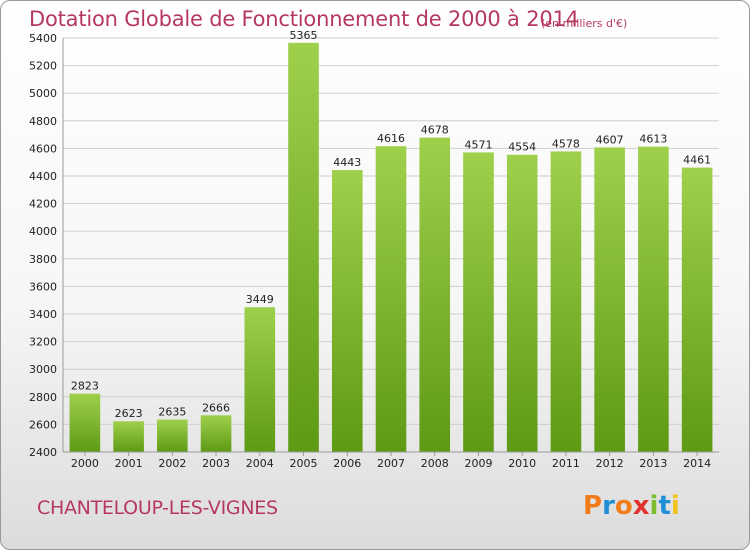 The height and width of the screenshot is (550, 750). What do you see at coordinates (391, 463) in the screenshot?
I see `x-tick-label: 2007` at bounding box center [391, 463].